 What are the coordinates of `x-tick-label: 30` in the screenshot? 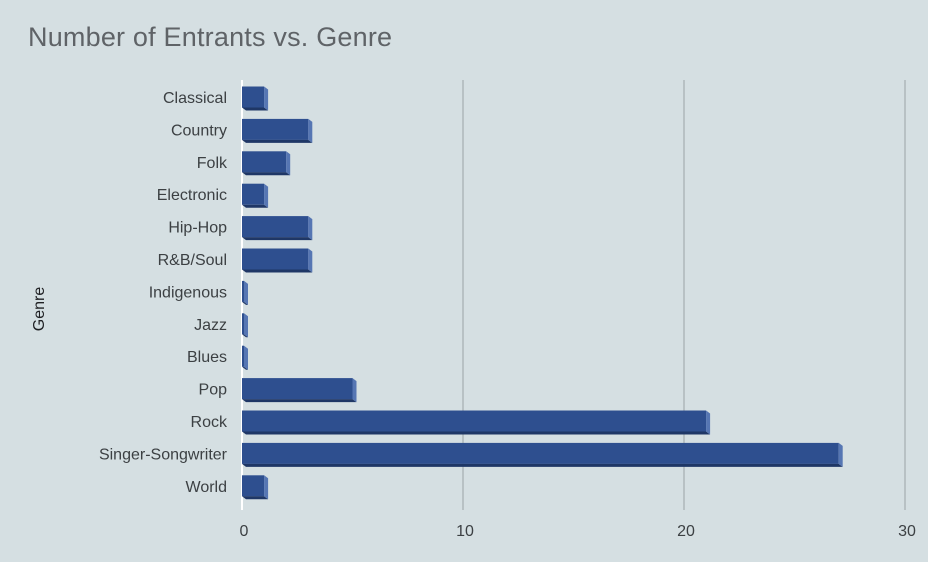 It's located at (907, 531).